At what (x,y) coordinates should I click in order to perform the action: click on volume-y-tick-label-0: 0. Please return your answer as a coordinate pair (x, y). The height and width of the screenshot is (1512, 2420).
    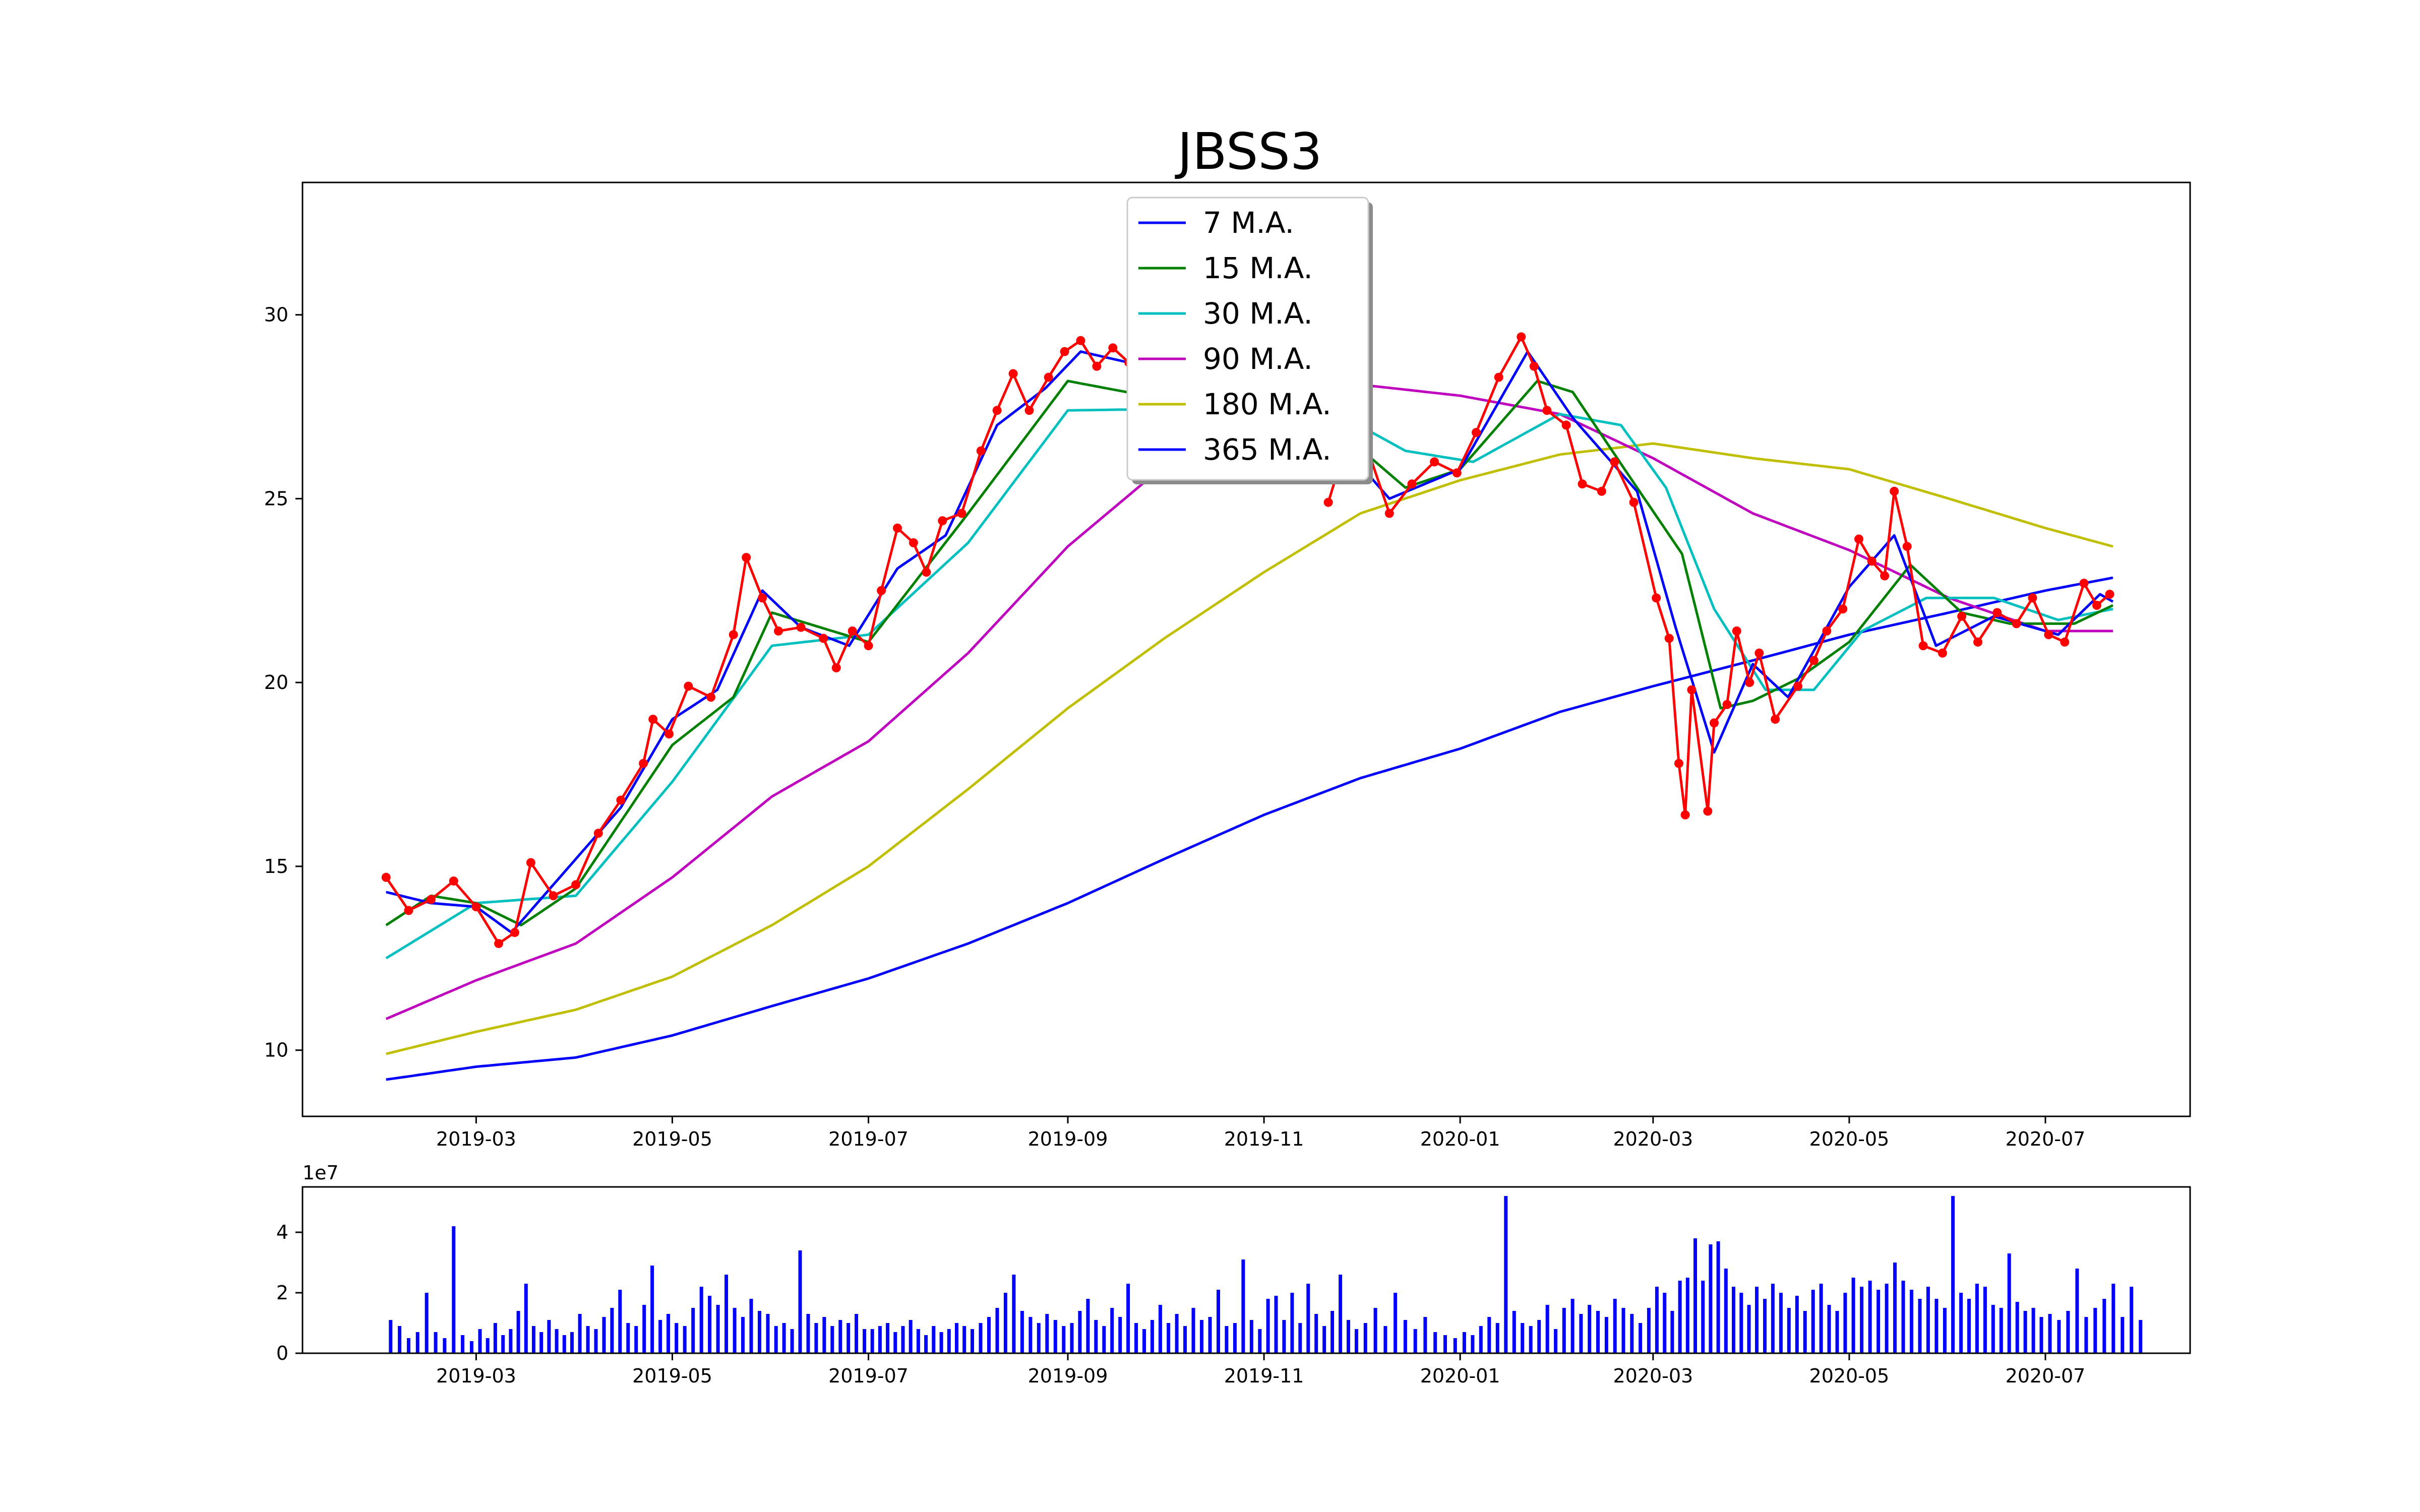
    Looking at the image, I should click on (282, 1353).